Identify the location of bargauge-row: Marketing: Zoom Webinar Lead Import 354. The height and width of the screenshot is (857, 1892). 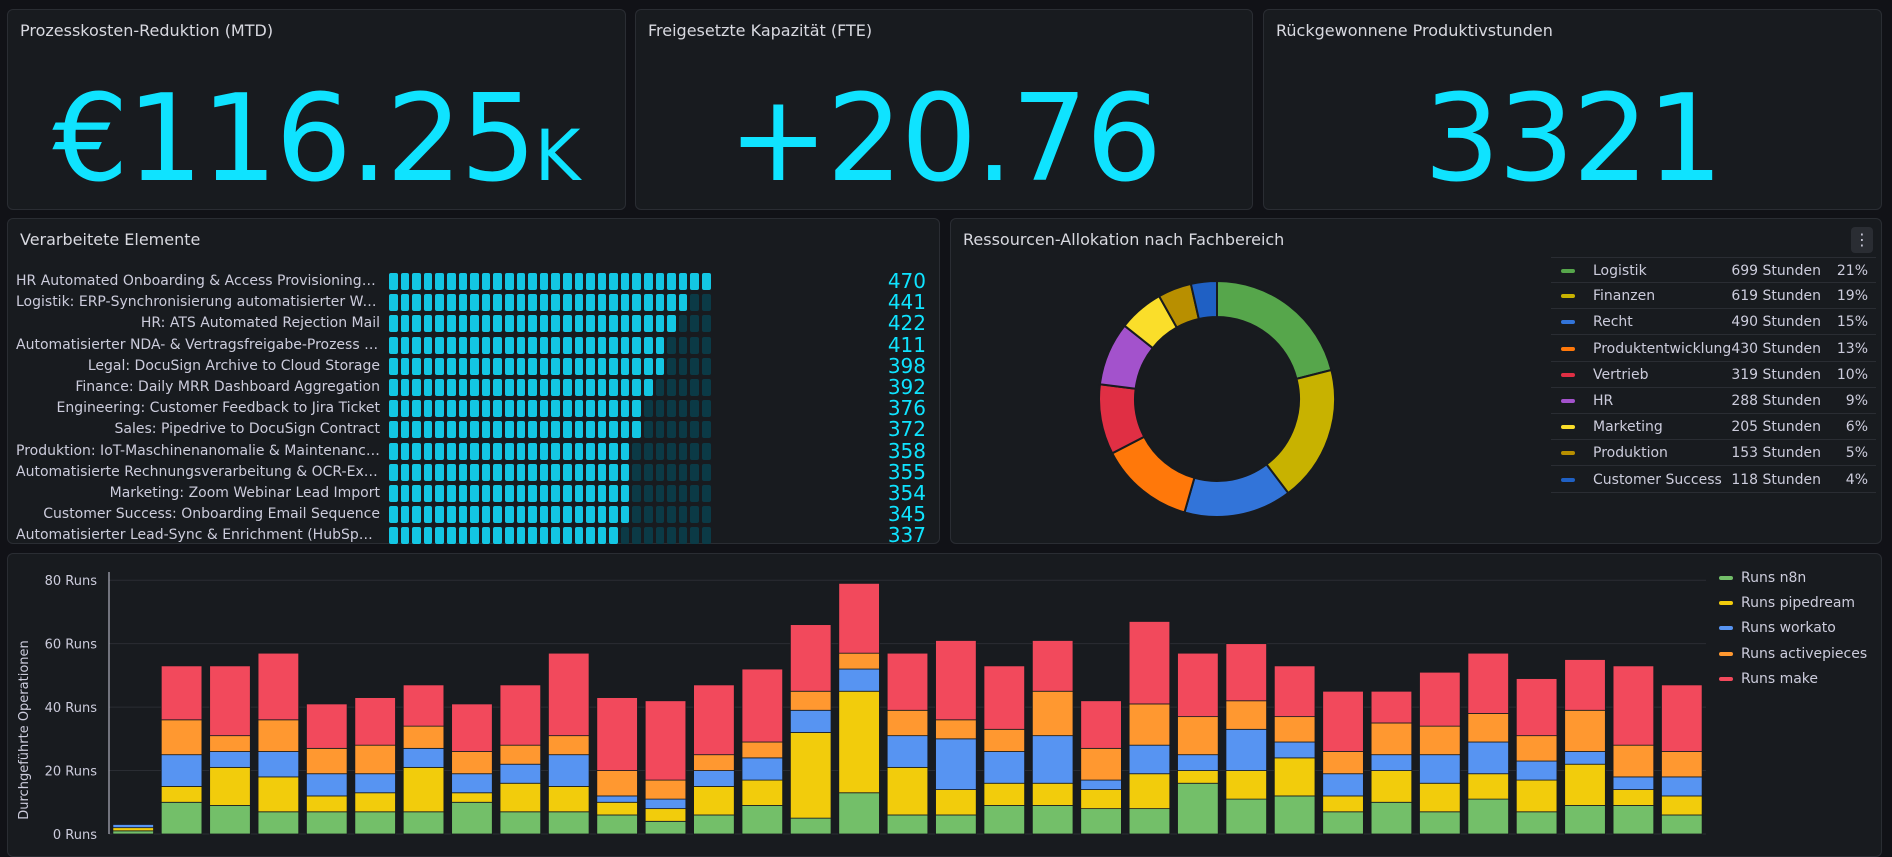
(476, 493).